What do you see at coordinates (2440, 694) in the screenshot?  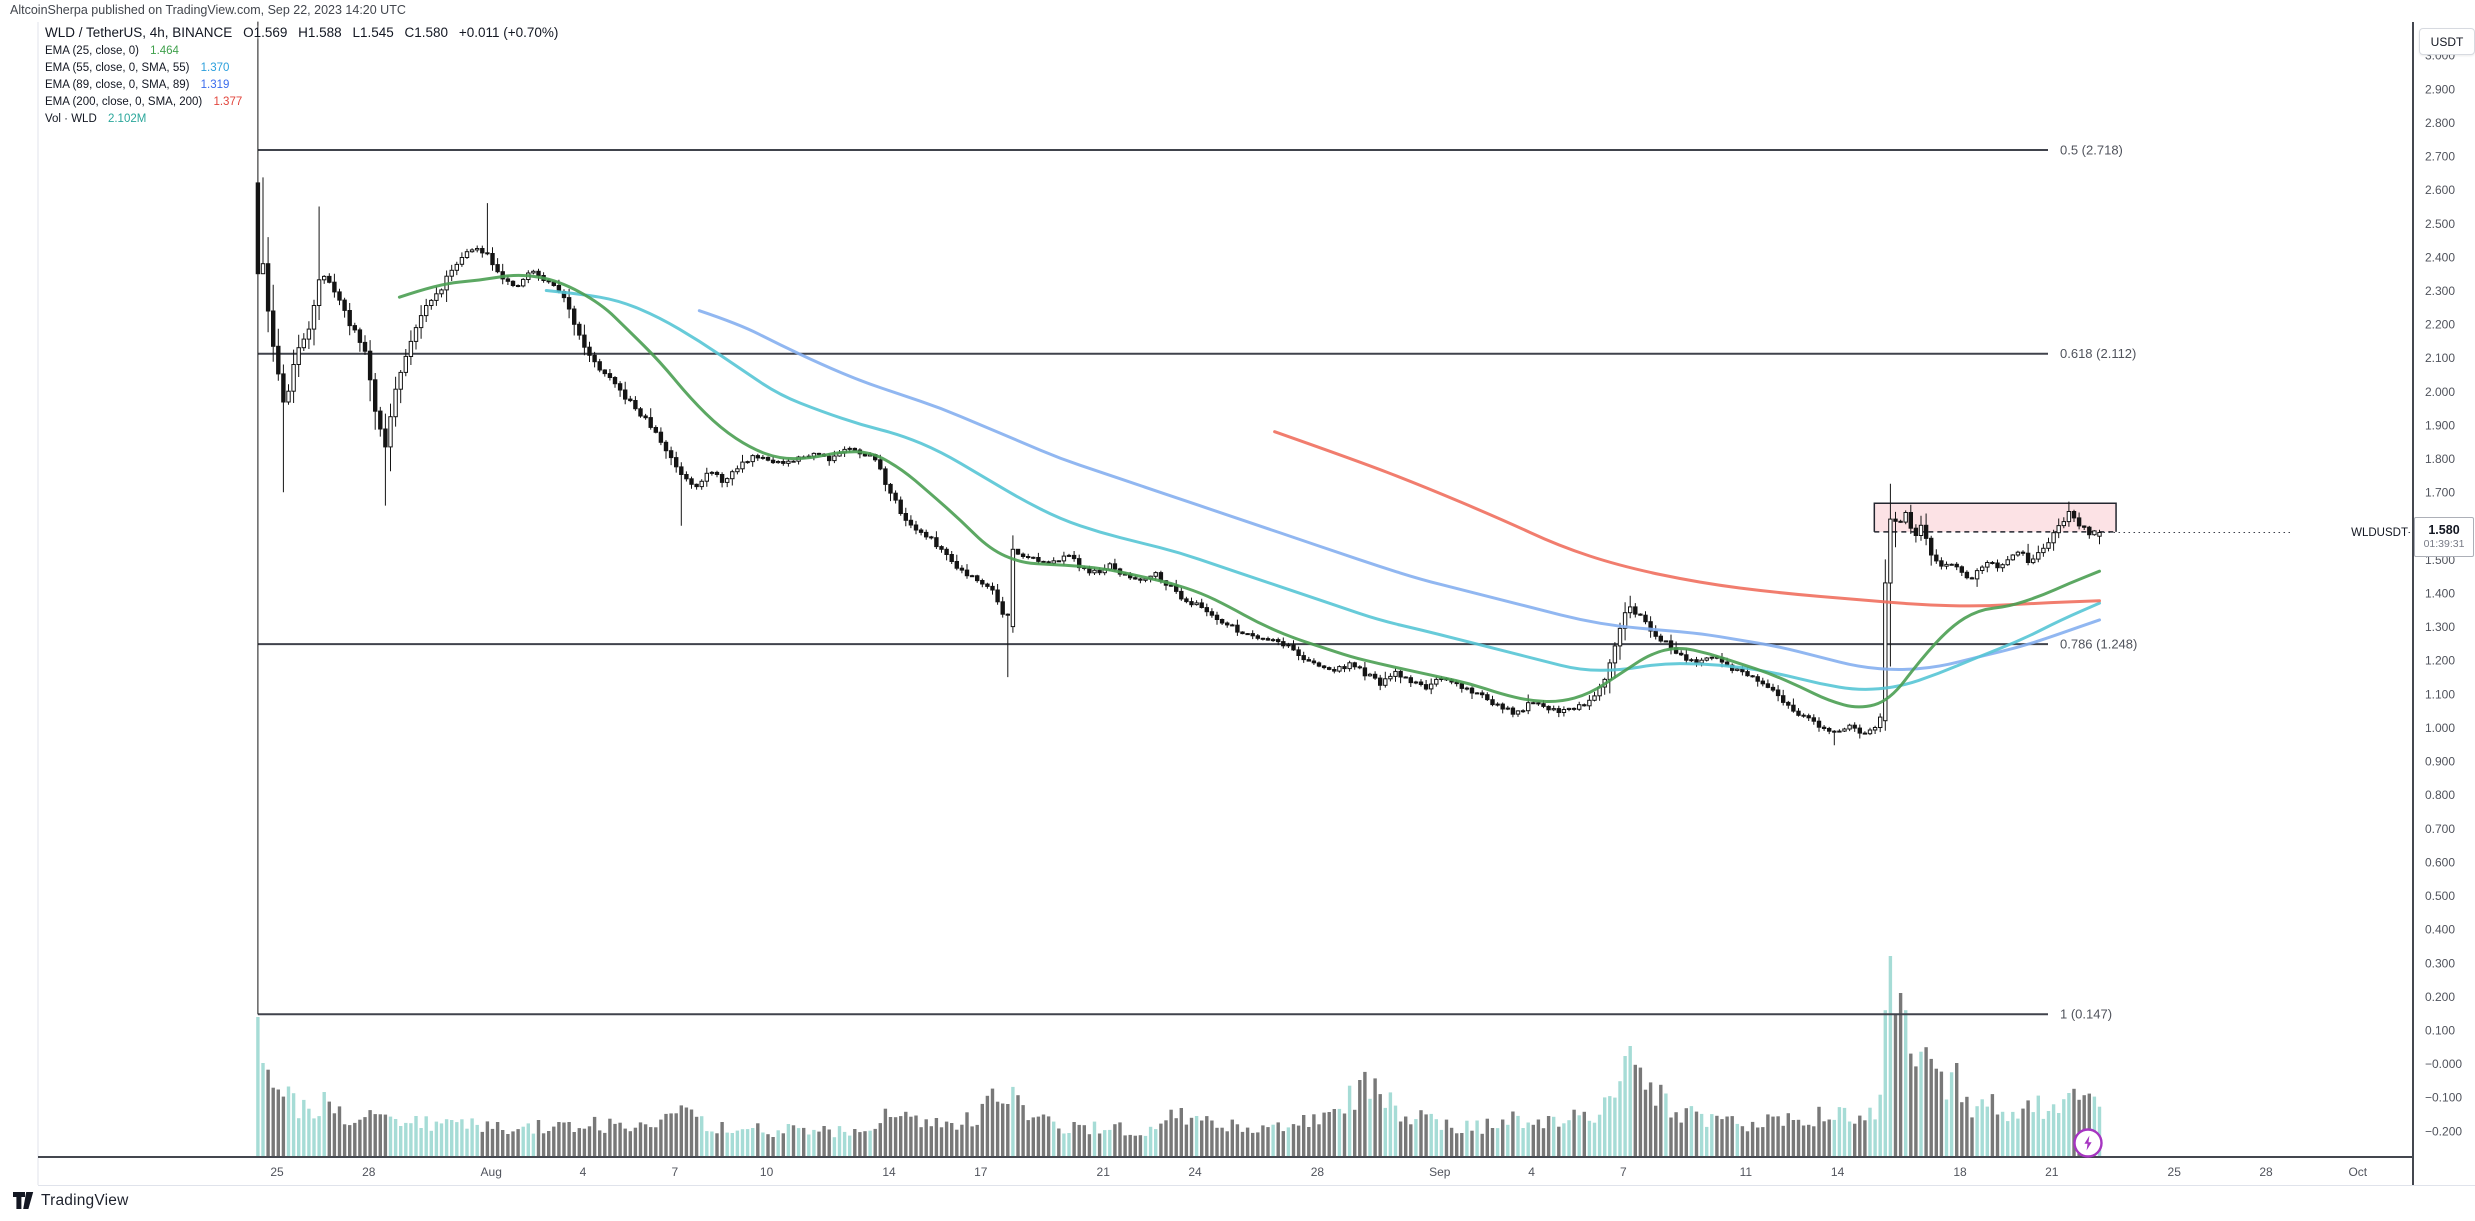 I see `svg-text: 1.100` at bounding box center [2440, 694].